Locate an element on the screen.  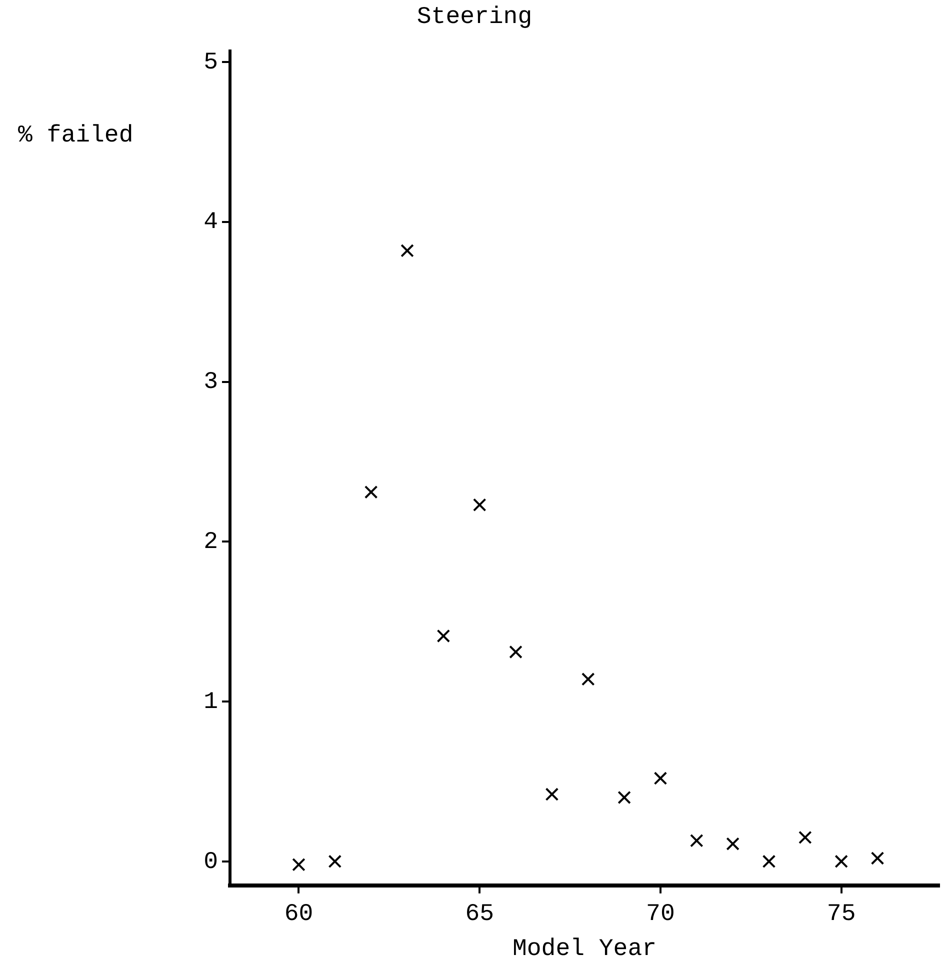
y-axis-title: % failed is located at coordinates (76, 136).